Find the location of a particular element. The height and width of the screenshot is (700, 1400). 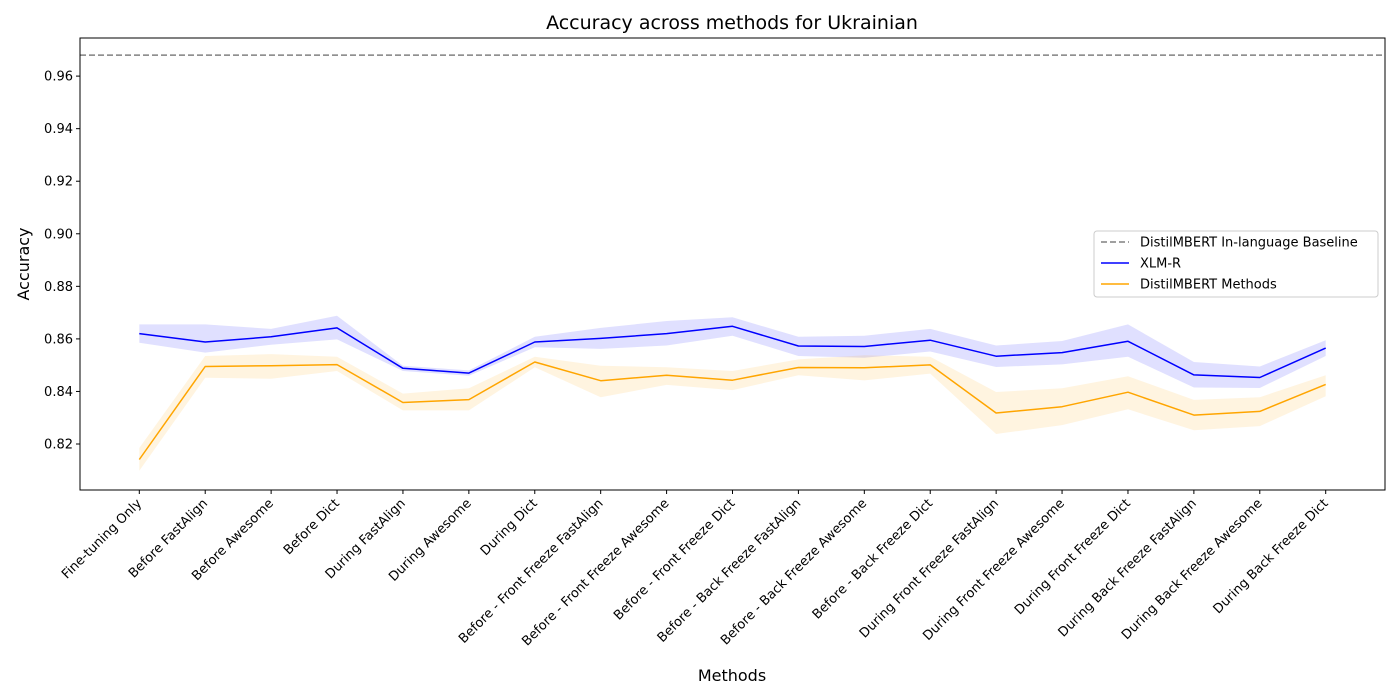

x-tick-label: Before - Back Freeze Awesome is located at coordinates (794, 572).